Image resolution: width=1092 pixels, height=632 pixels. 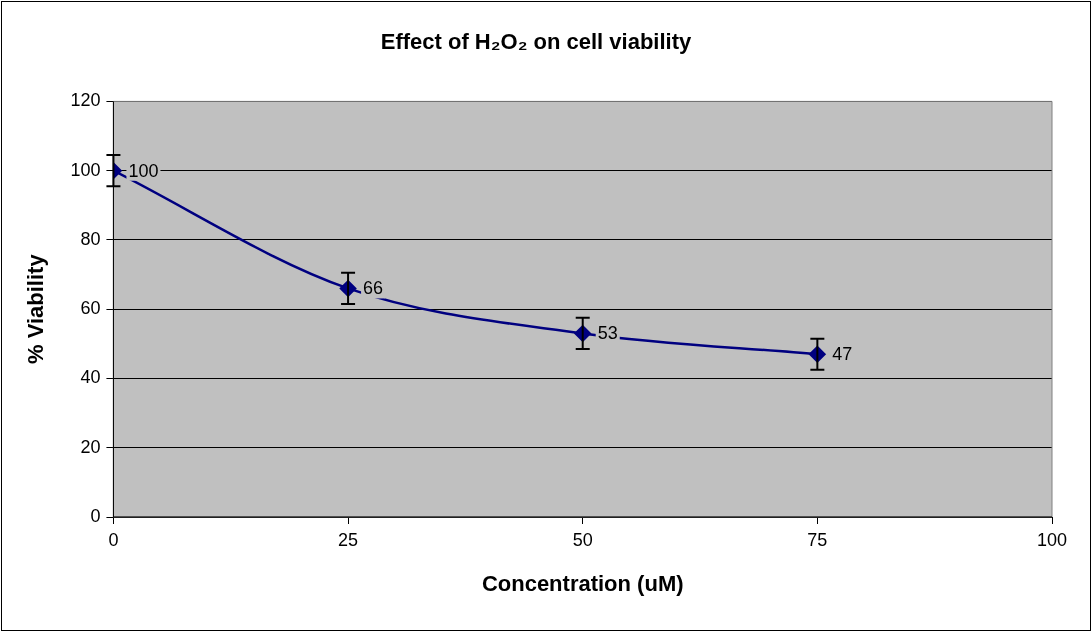 I want to click on y-tick-label: 80, so click(x=90, y=238).